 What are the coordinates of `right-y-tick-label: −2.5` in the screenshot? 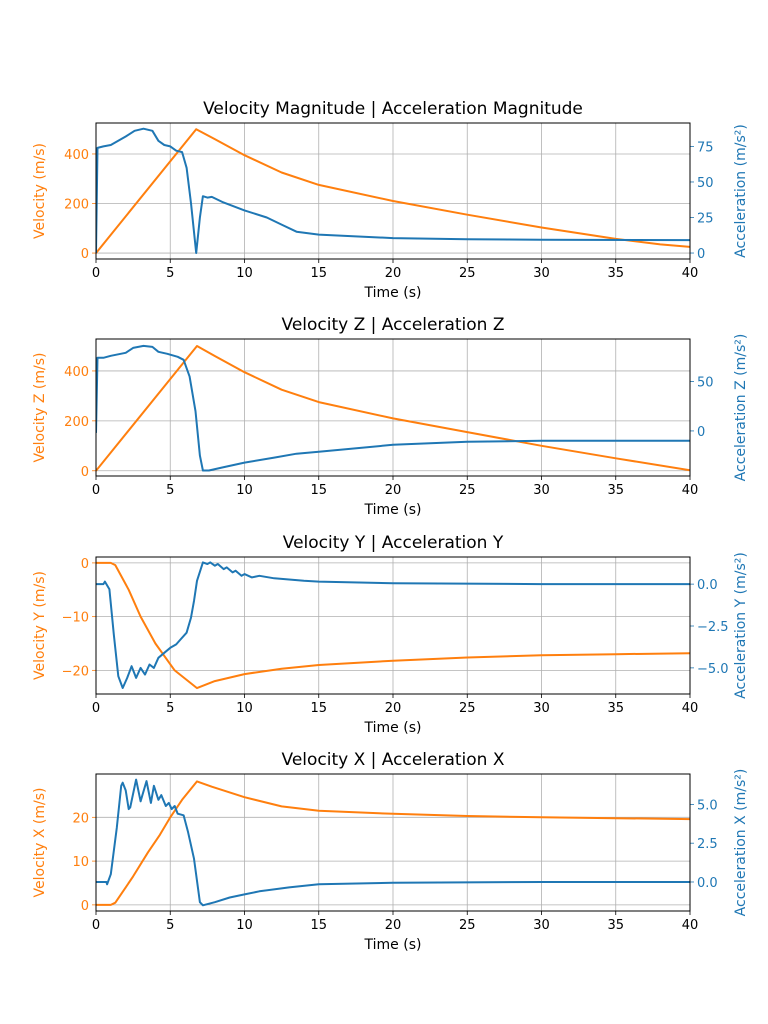 It's located at (713, 627).